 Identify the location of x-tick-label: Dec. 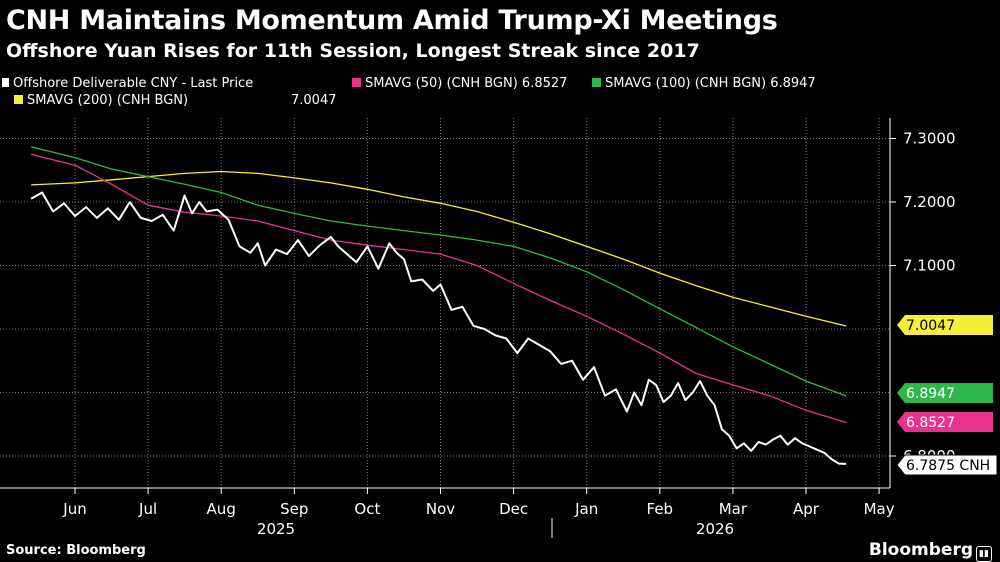
(513, 509).